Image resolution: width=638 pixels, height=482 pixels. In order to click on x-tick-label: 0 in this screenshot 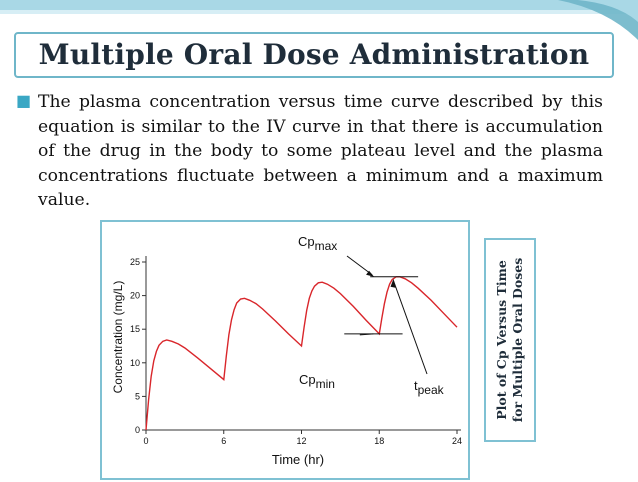, I will do `click(145, 441)`.